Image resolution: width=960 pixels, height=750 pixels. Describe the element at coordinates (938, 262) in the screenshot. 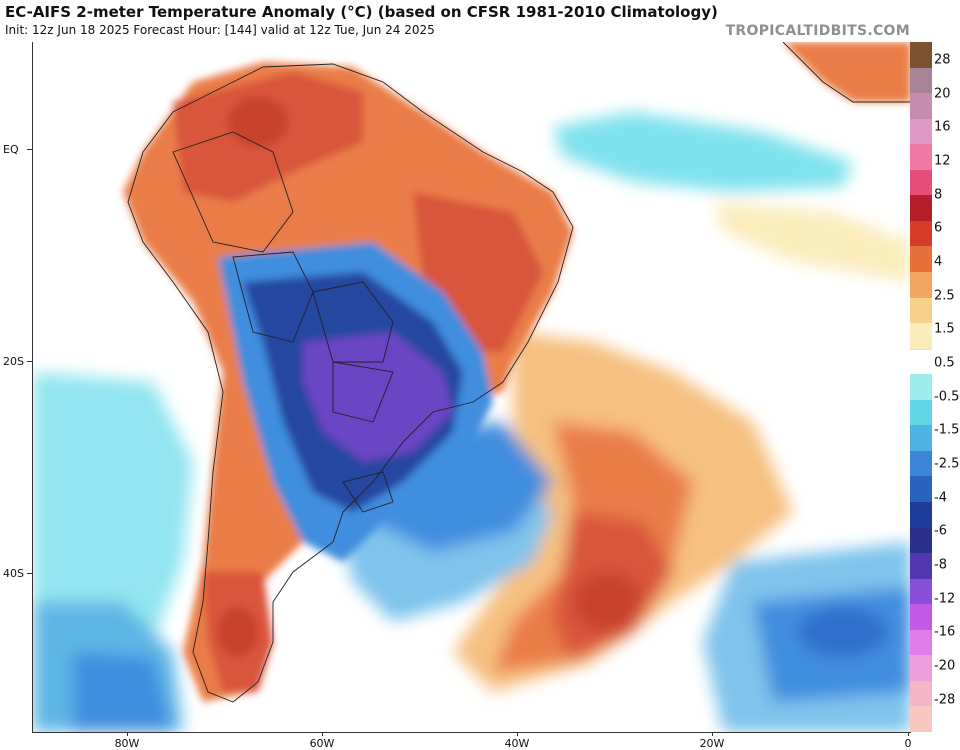

I see `colorbar-label: 4` at that location.